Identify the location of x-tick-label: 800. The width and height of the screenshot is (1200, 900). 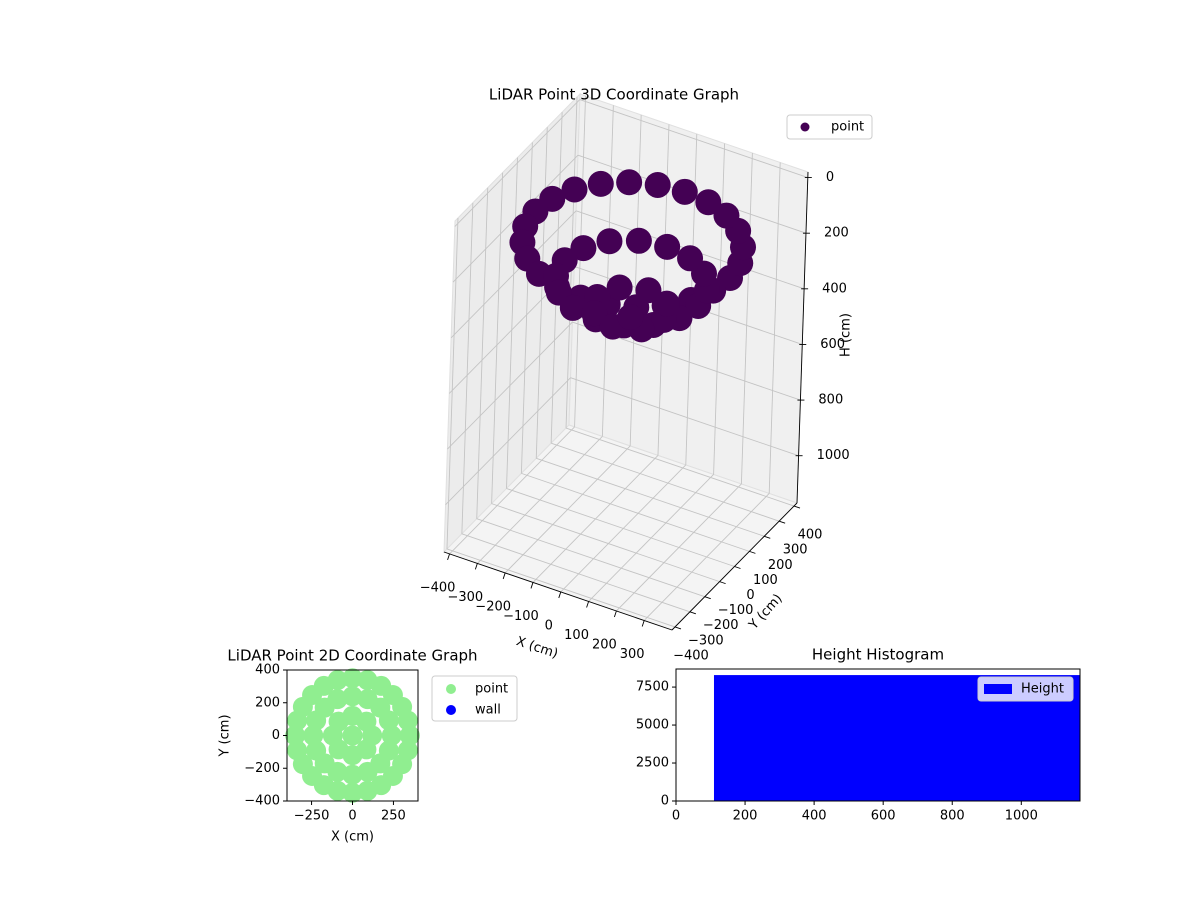
(952, 816).